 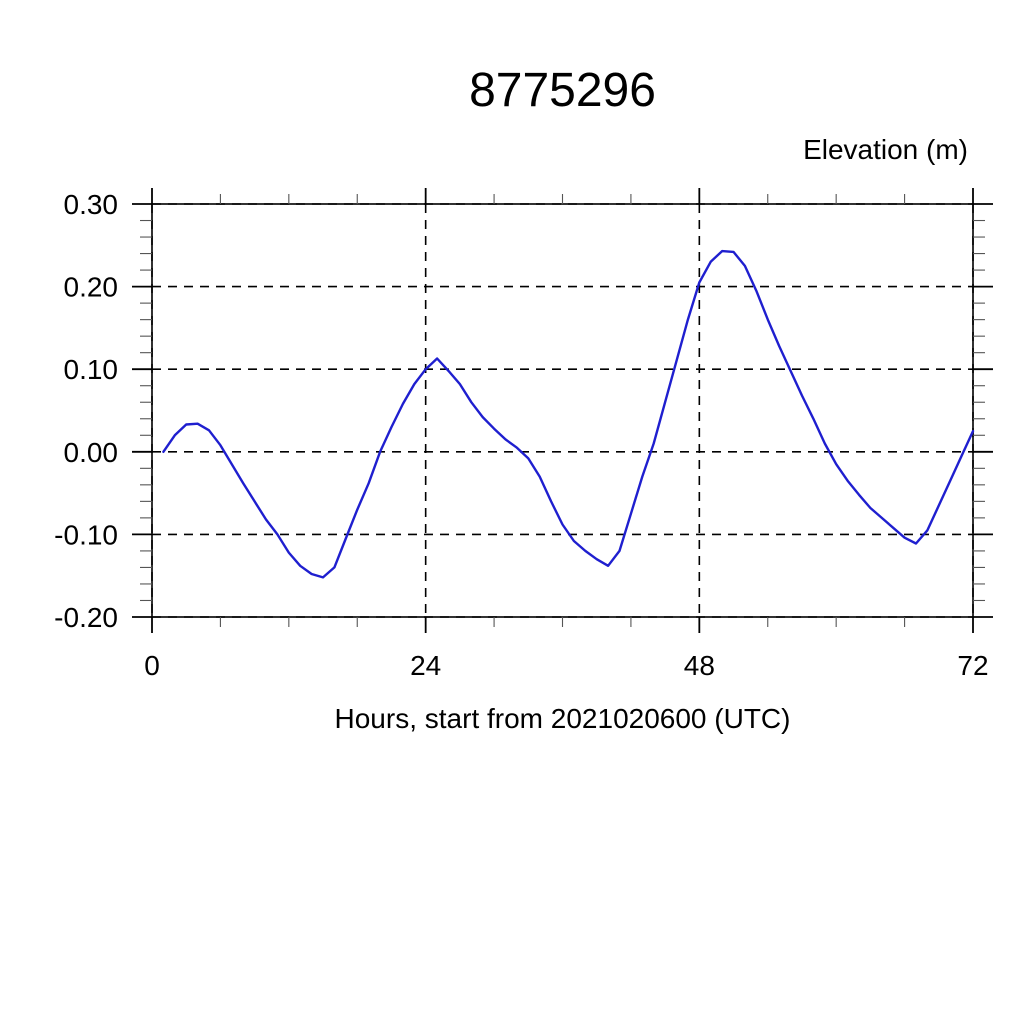 What do you see at coordinates (91, 204) in the screenshot?
I see `y-tick-label: 0.30` at bounding box center [91, 204].